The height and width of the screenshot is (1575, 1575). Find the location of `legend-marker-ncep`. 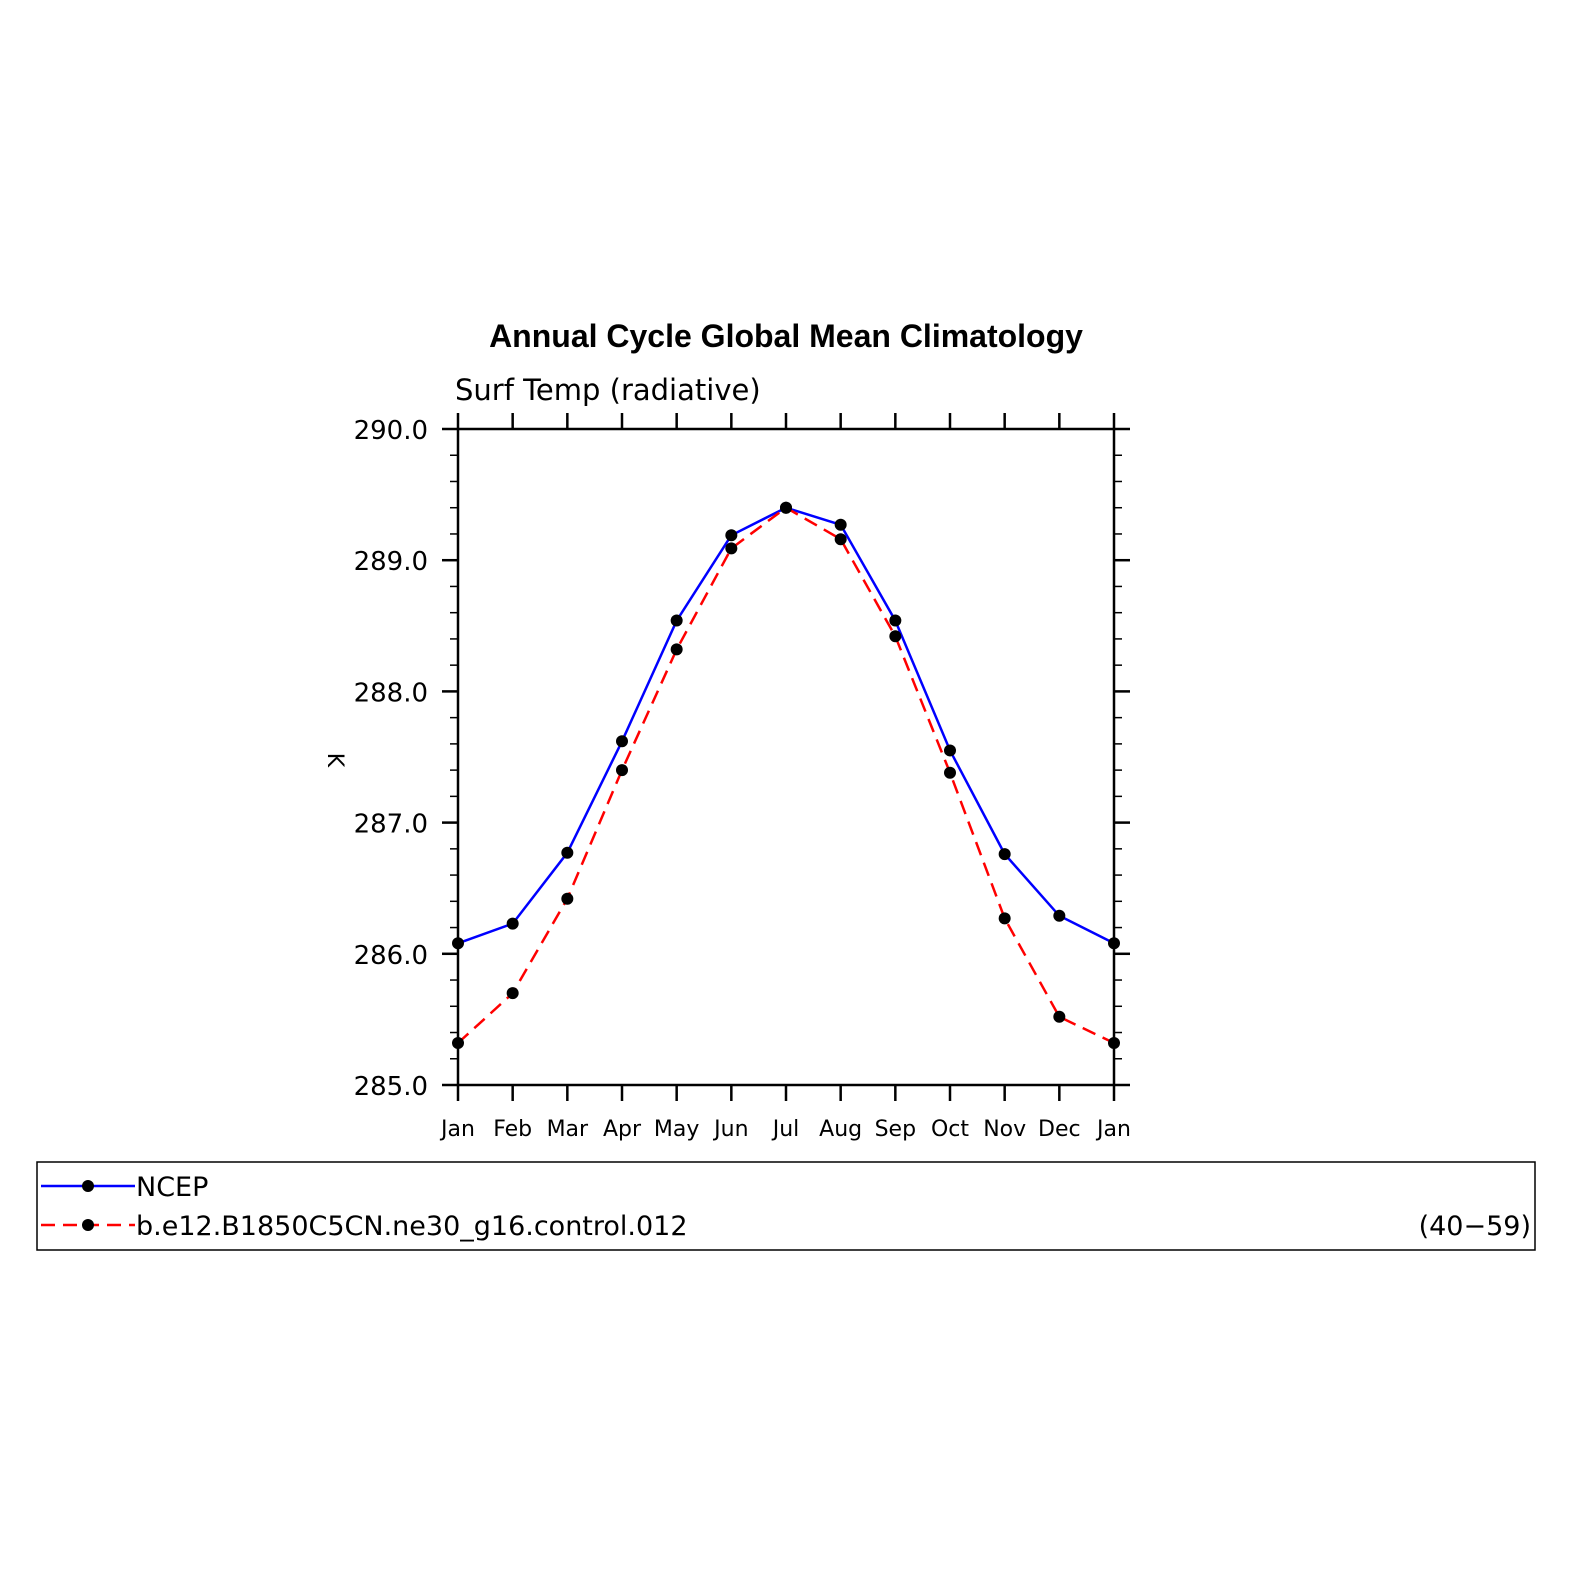

legend-marker-ncep is located at coordinates (88, 1186).